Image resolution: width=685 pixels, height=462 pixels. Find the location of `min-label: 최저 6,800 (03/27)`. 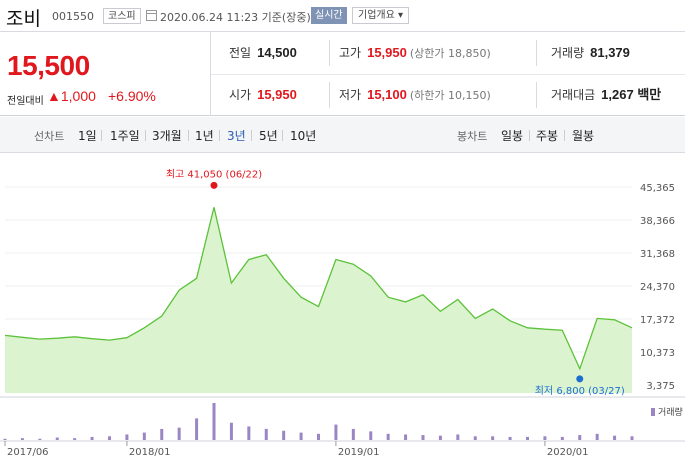

min-label: 최저 6,800 (03/27) is located at coordinates (580, 391).